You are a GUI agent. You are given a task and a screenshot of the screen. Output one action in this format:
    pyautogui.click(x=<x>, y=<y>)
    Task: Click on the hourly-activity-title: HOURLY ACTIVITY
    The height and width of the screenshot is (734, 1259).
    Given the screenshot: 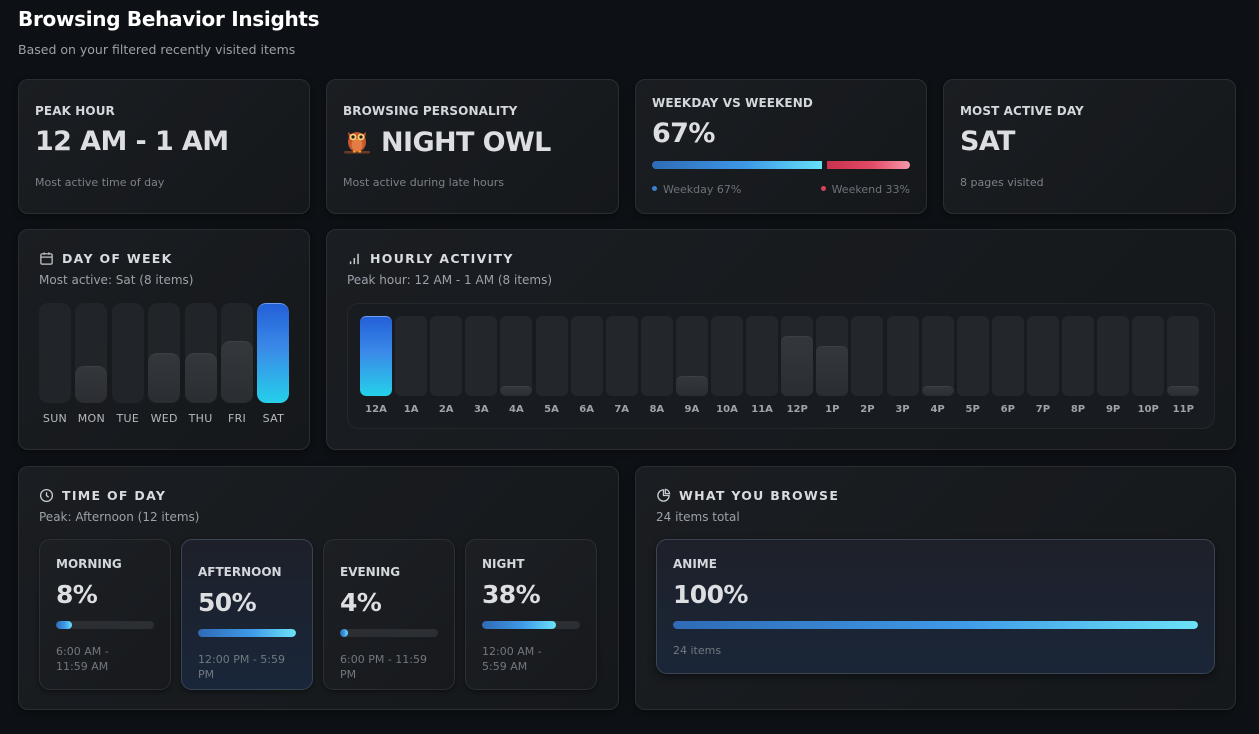 What is the action you would take?
    pyautogui.click(x=442, y=258)
    